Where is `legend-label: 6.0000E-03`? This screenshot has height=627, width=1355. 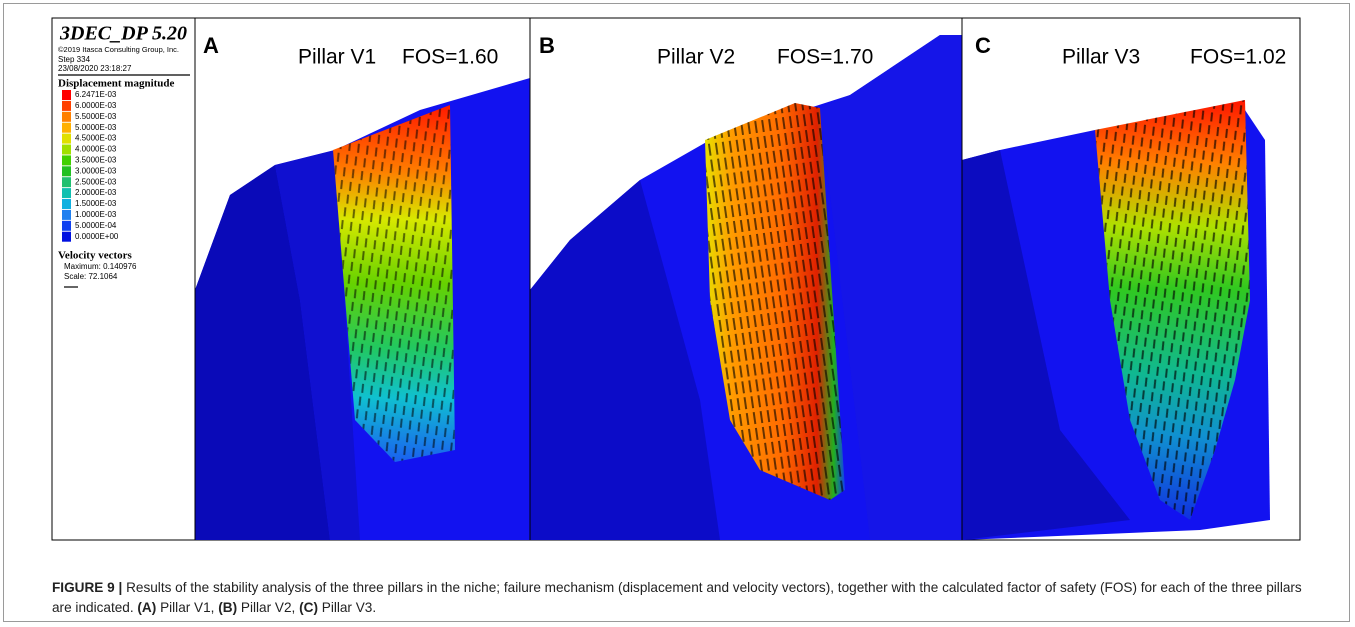
legend-label: 6.0000E-03 is located at coordinates (96, 105).